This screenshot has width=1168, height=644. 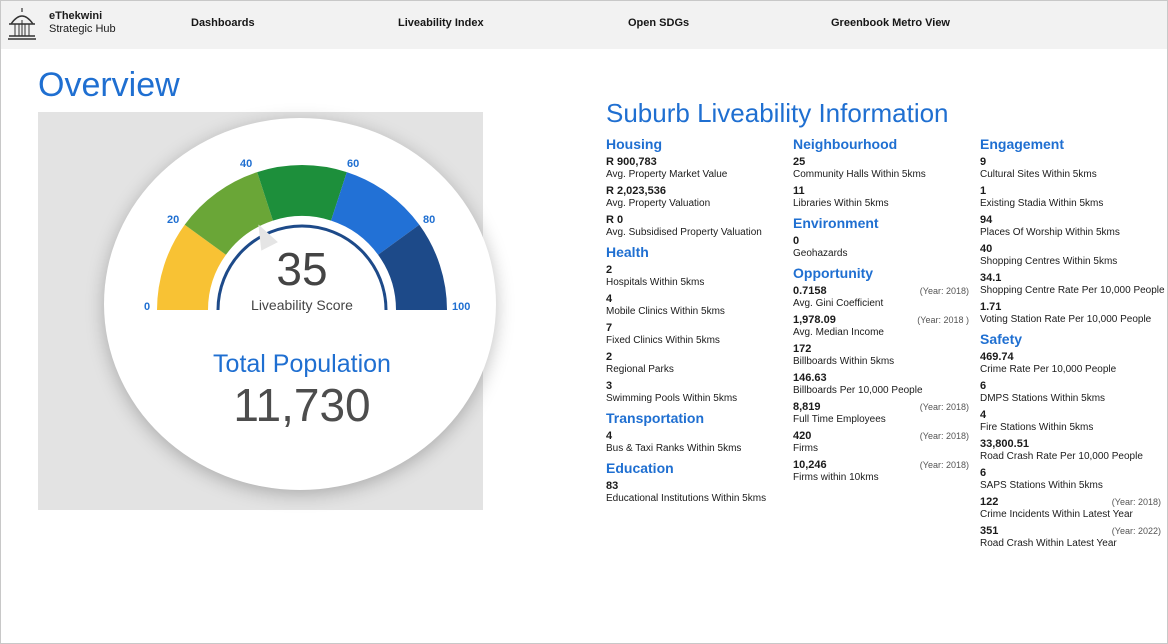 What do you see at coordinates (674, 448) in the screenshot?
I see `metric-label: Bus & Taxi Ranks Within 5kms` at bounding box center [674, 448].